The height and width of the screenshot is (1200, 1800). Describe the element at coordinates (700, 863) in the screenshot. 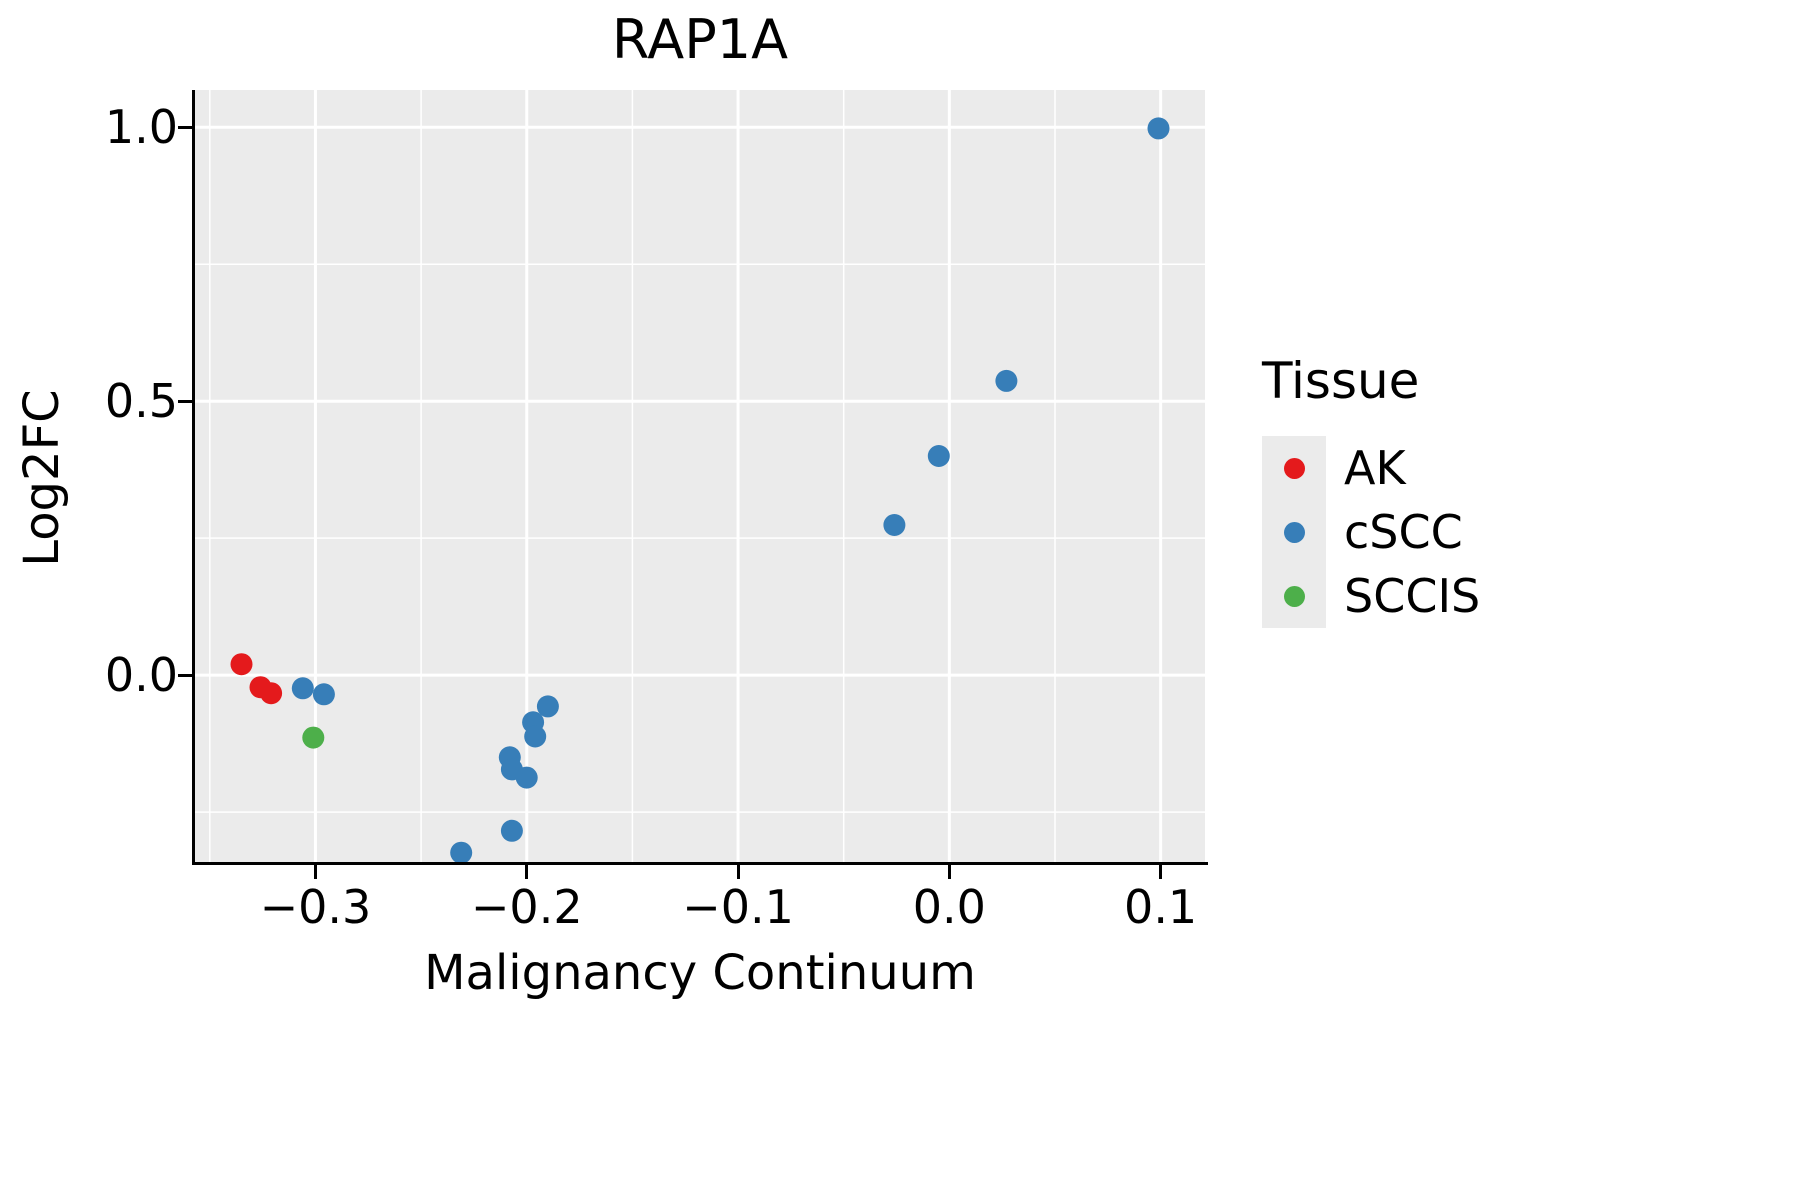

I see `x-axis-line` at that location.